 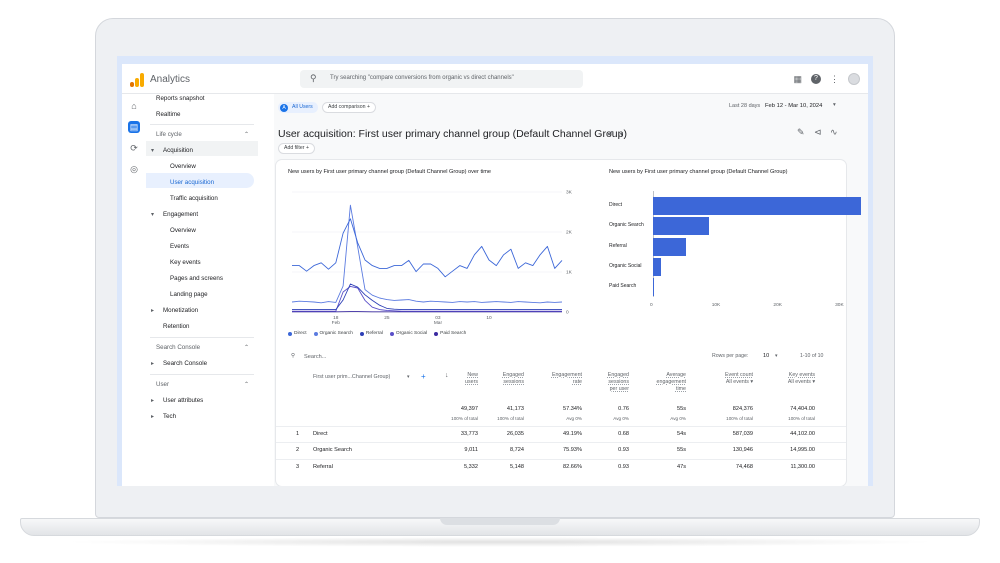 I want to click on column-header: New users, so click(x=471, y=379).